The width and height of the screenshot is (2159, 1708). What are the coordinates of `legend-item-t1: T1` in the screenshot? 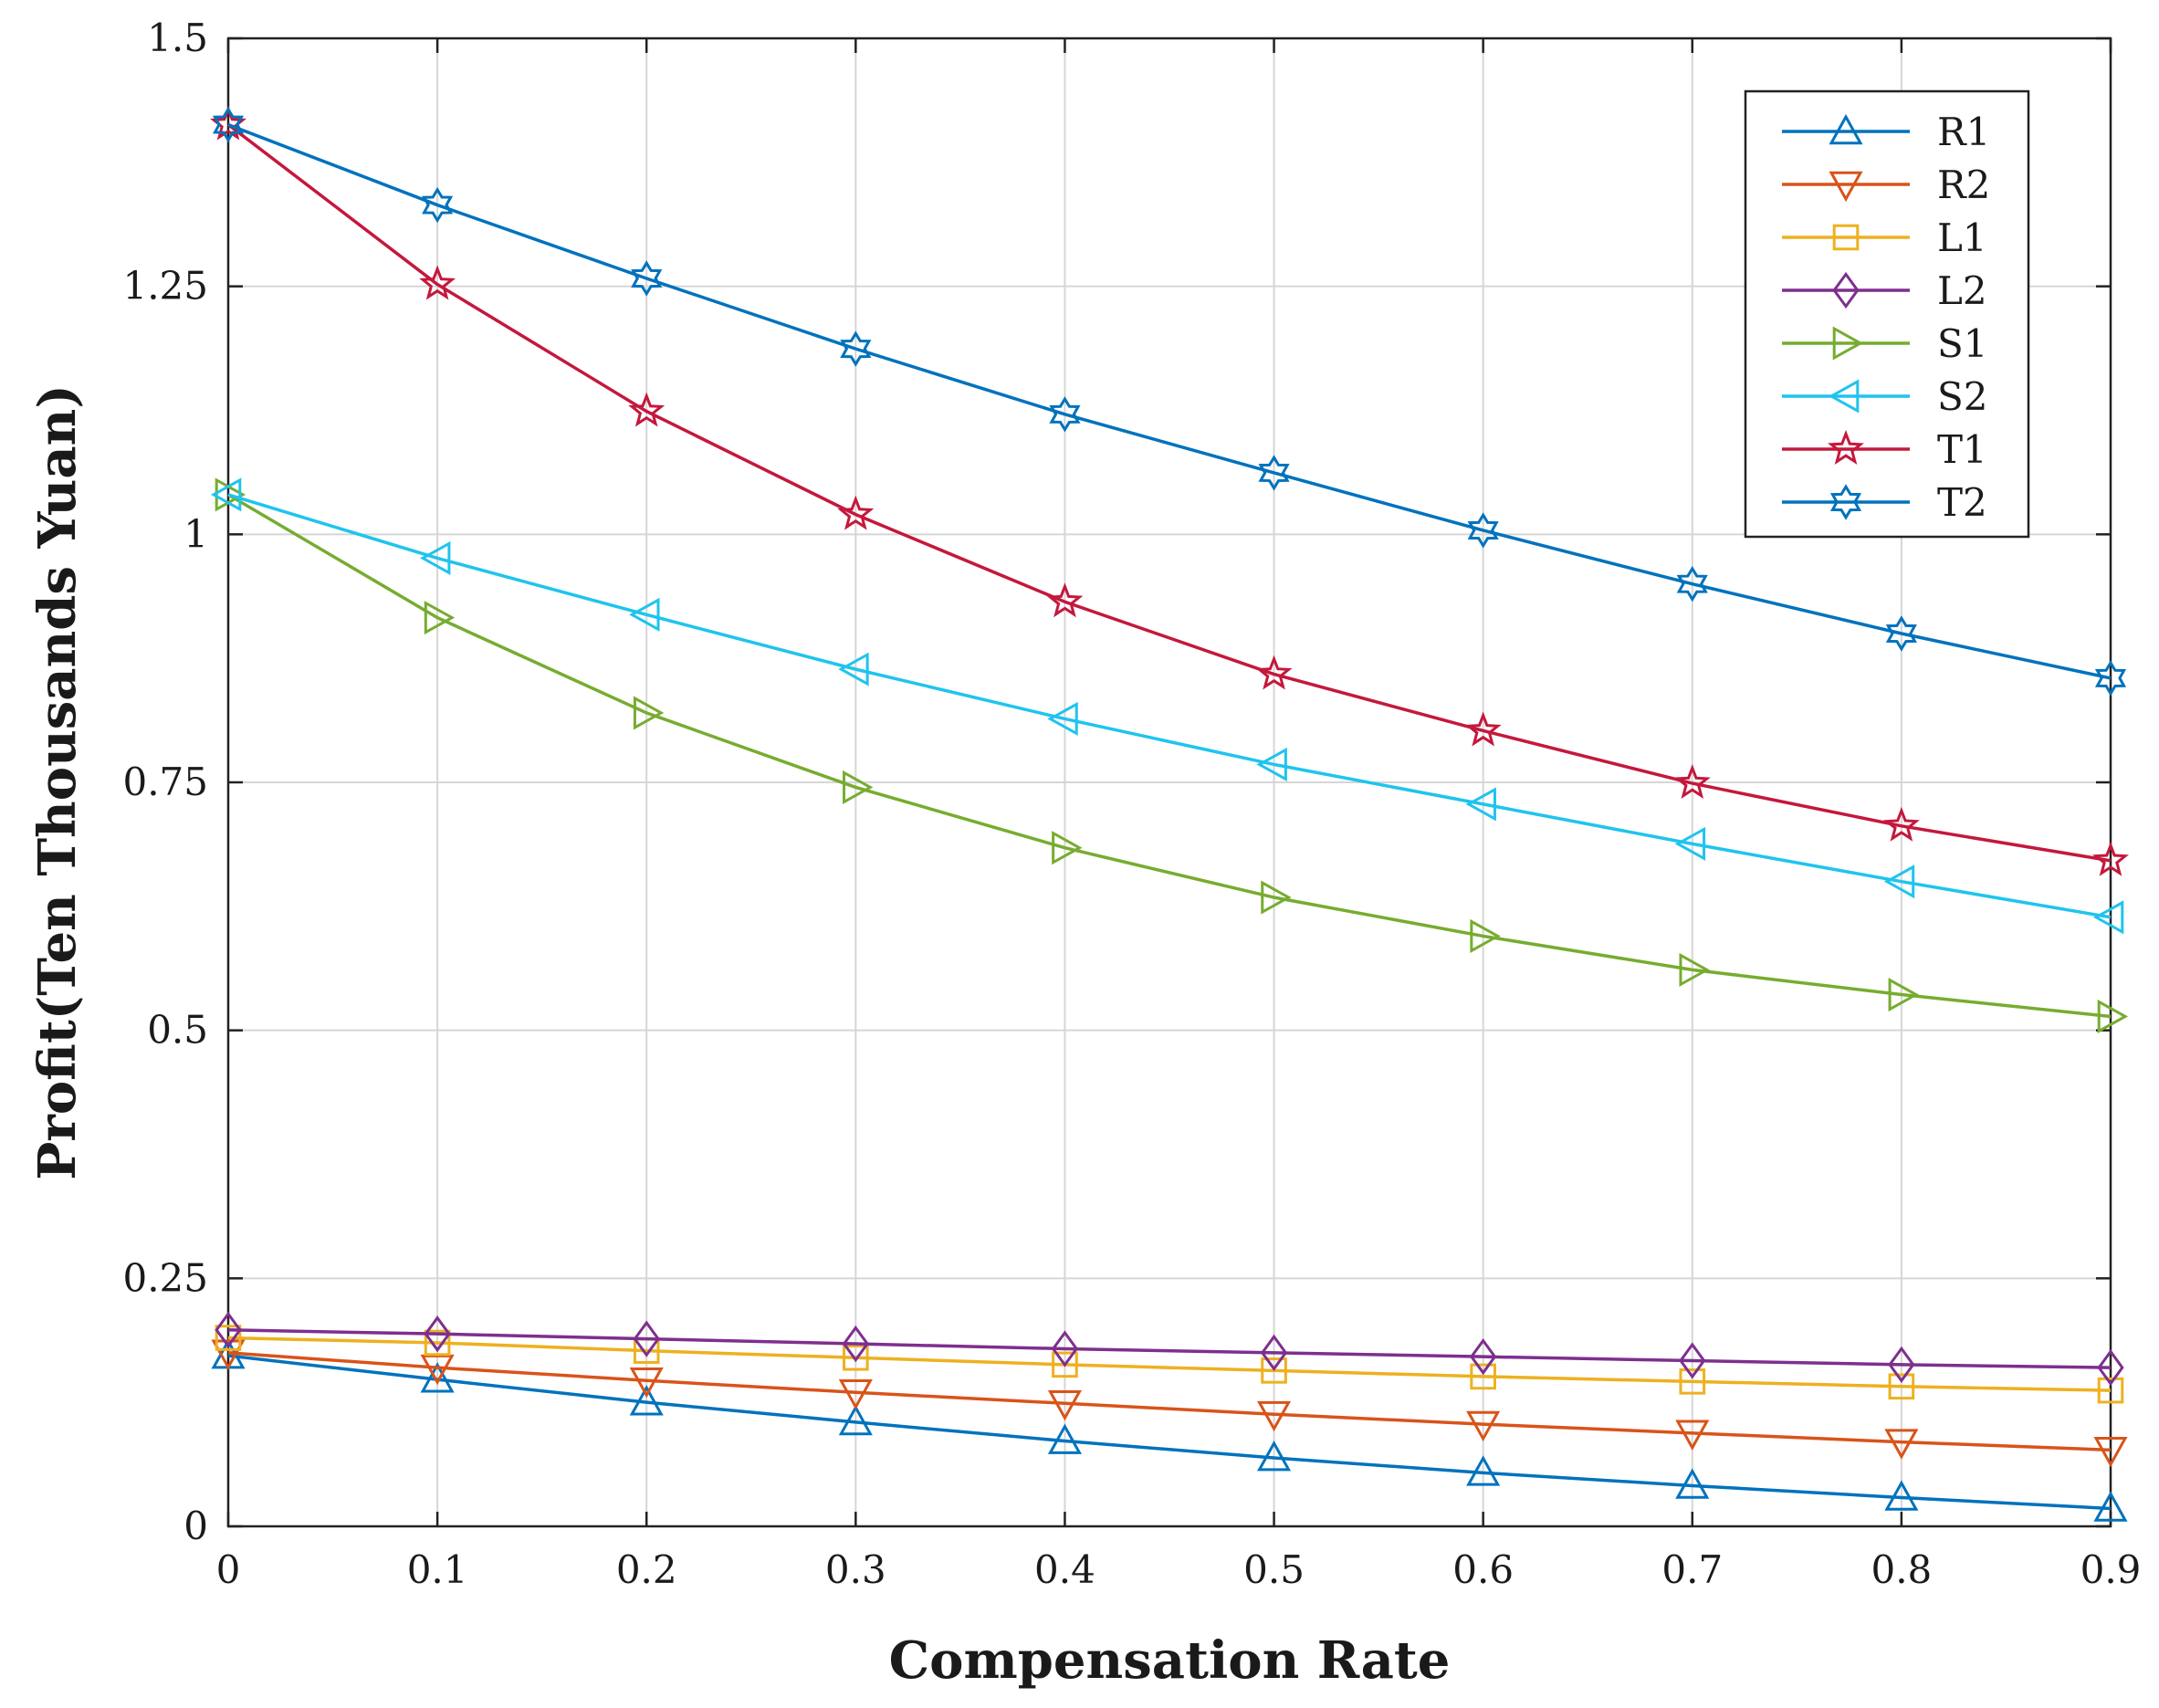 It's located at (1884, 449).